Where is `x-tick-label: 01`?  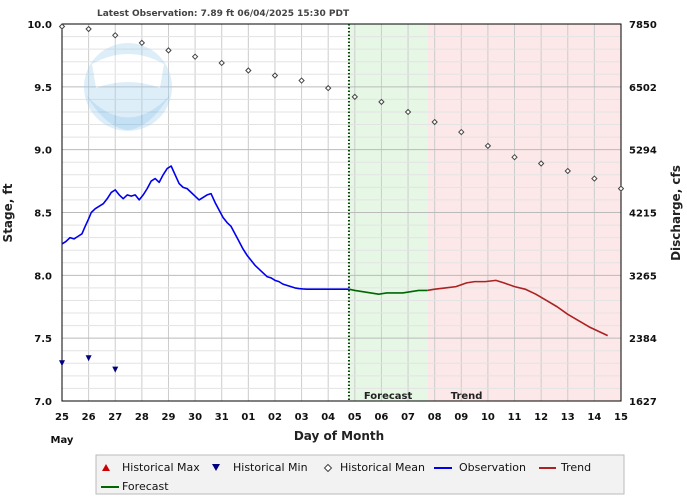
x-tick-label: 01 is located at coordinates (248, 417).